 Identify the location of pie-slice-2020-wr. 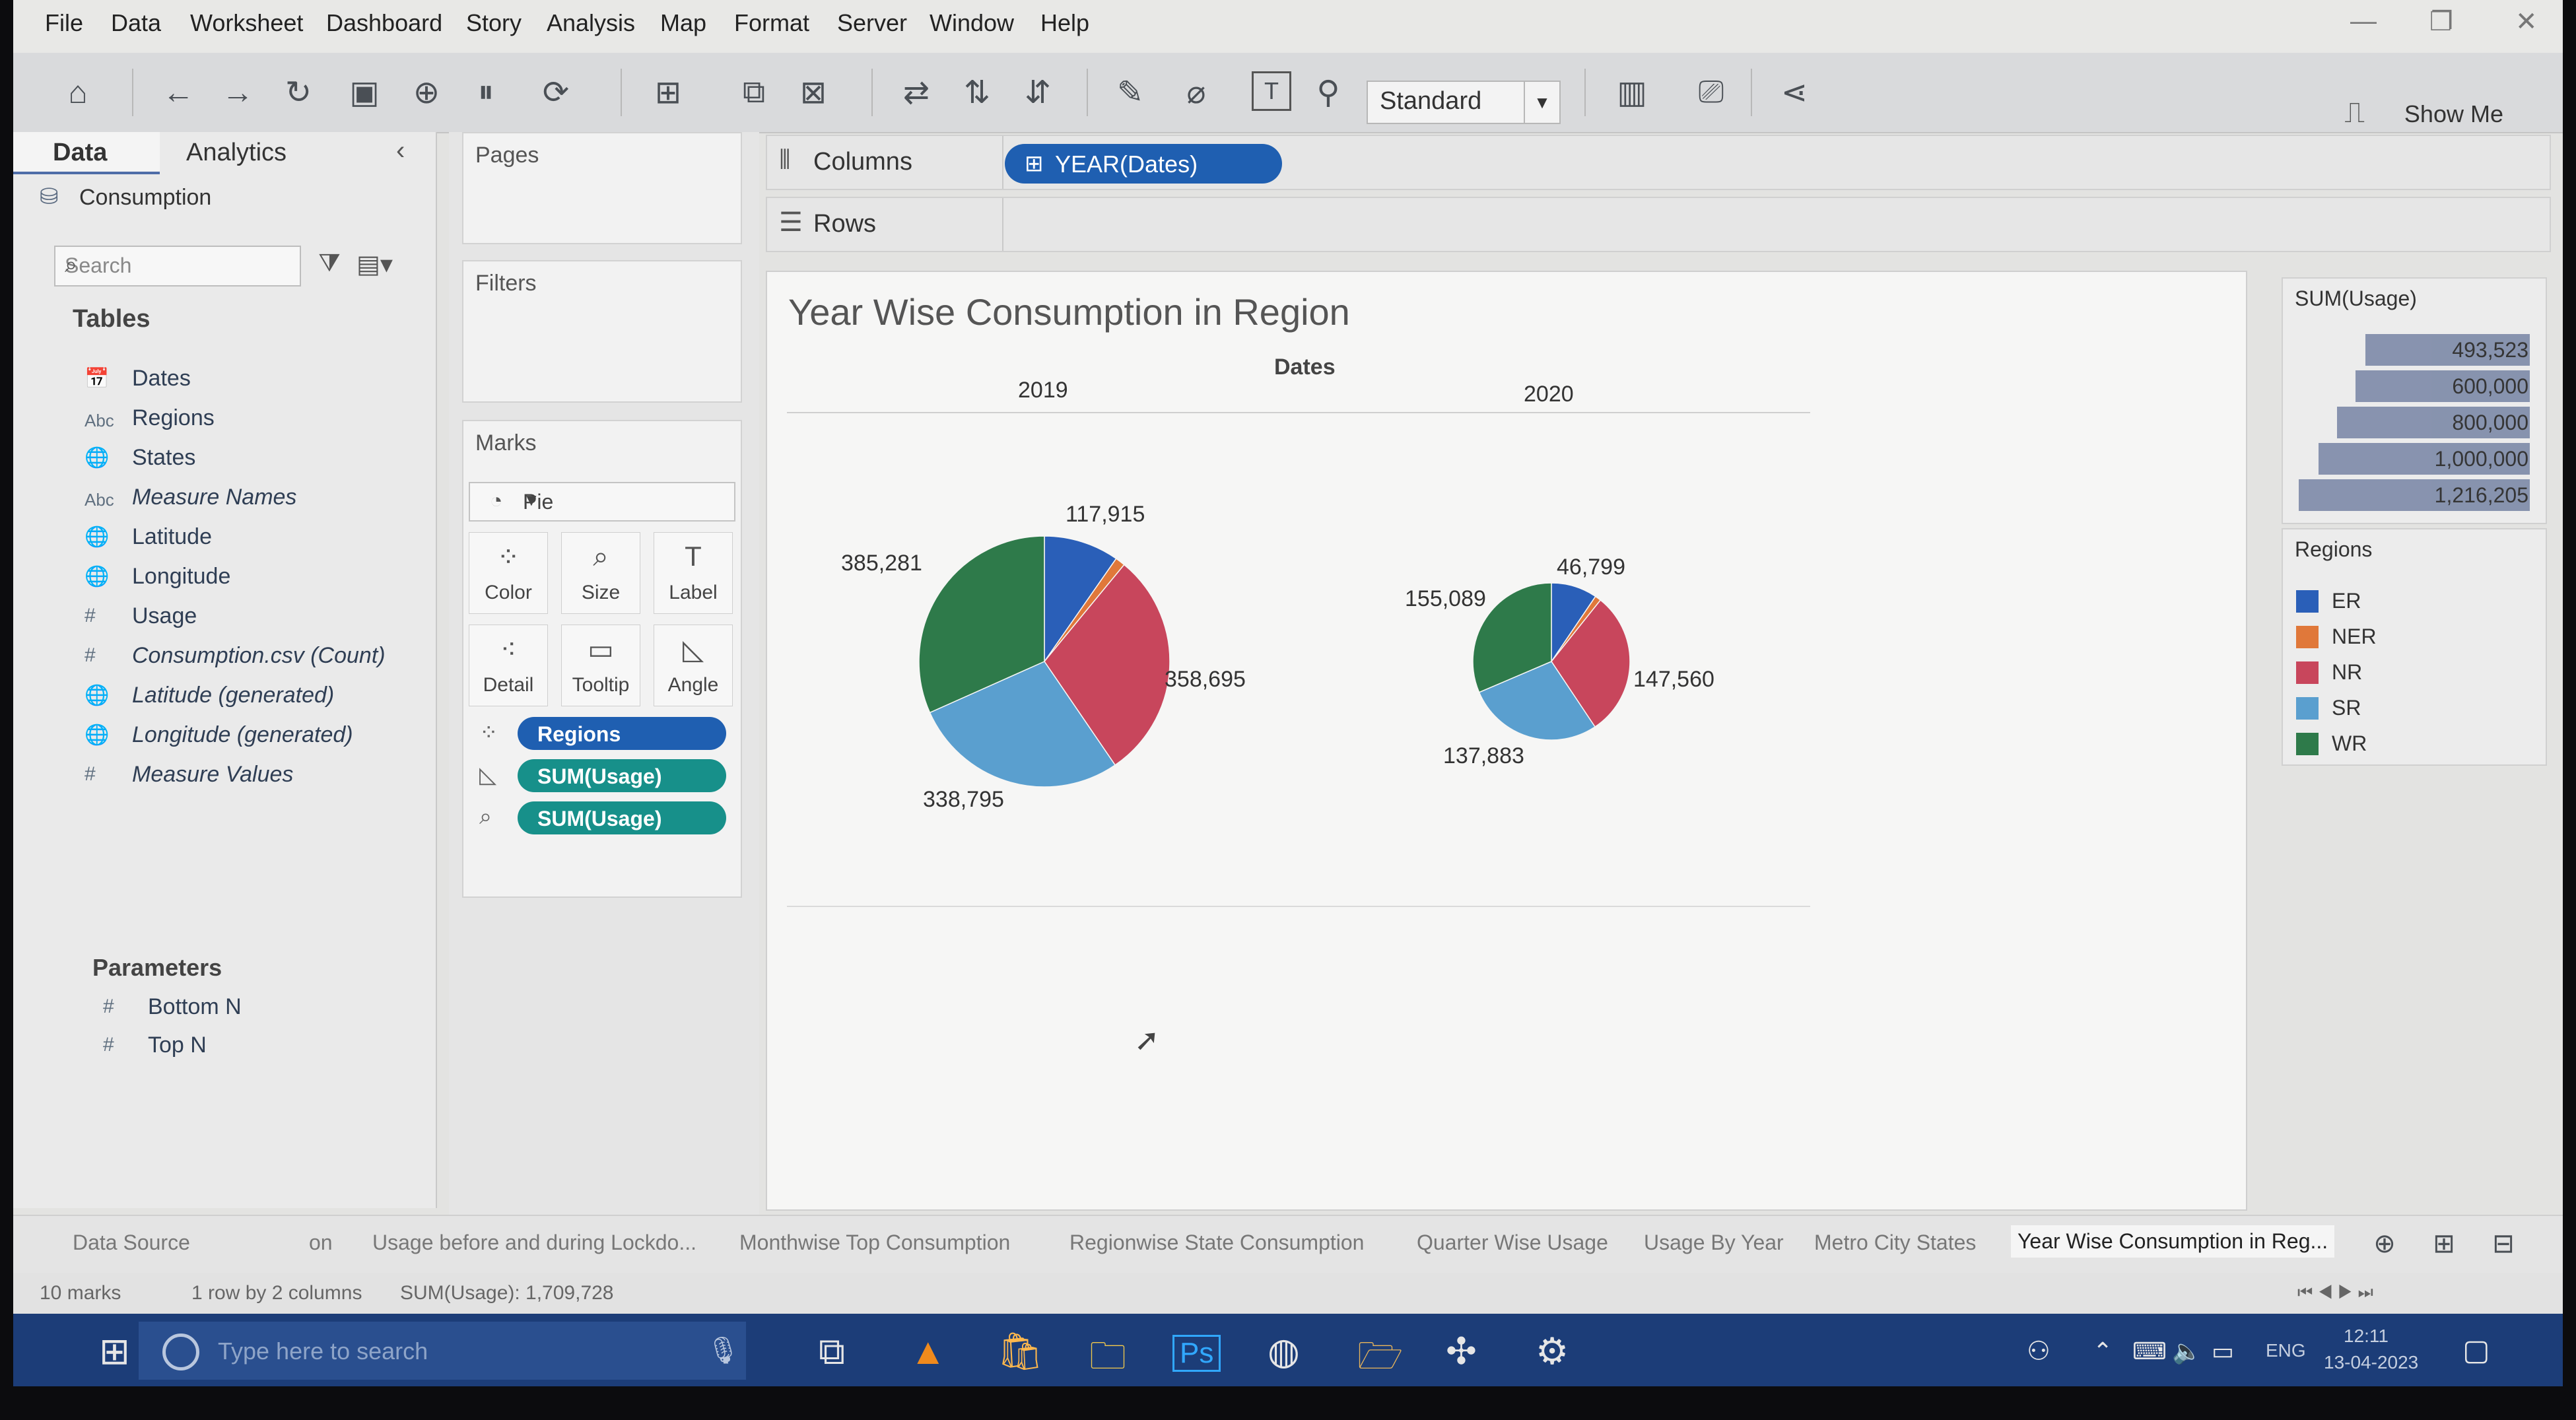
(1512, 637).